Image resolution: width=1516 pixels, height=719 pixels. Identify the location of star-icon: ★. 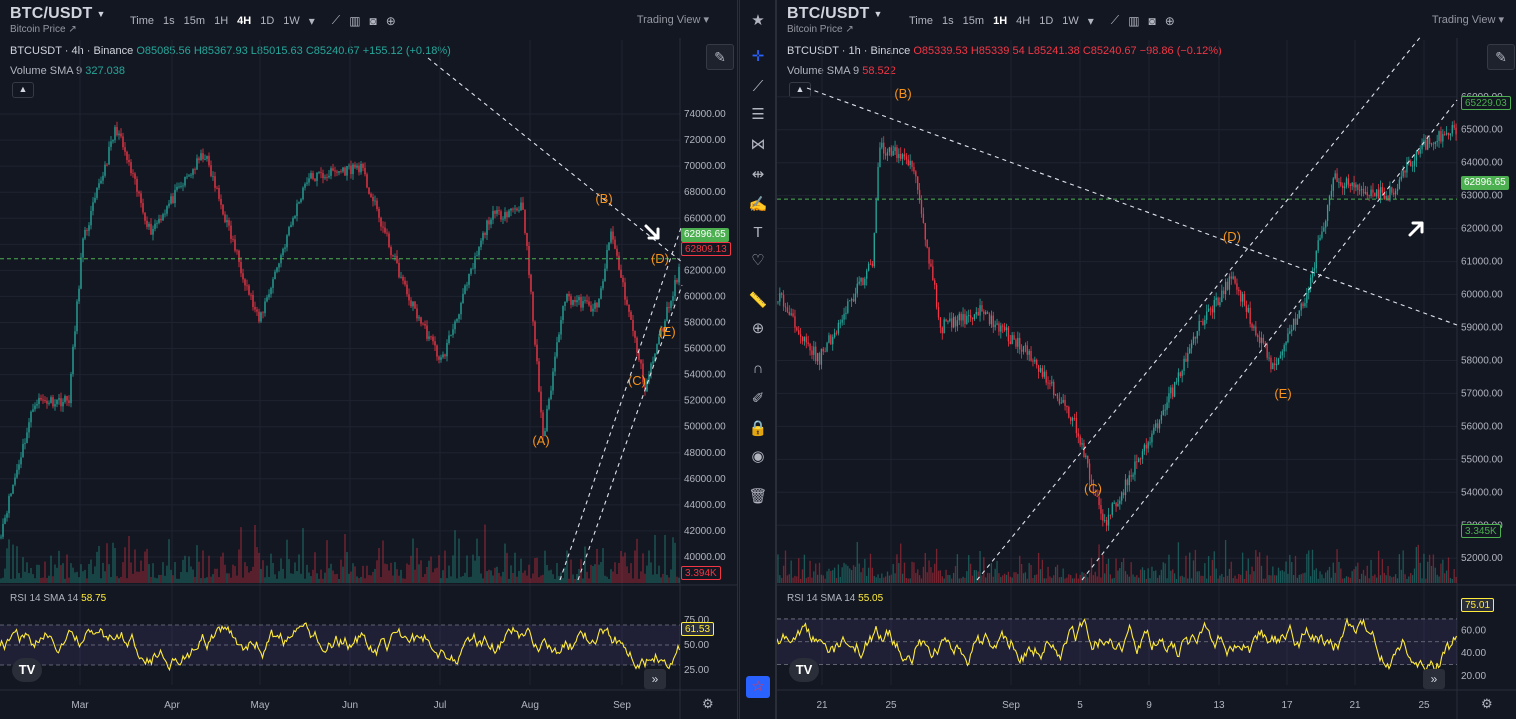
(758, 20).